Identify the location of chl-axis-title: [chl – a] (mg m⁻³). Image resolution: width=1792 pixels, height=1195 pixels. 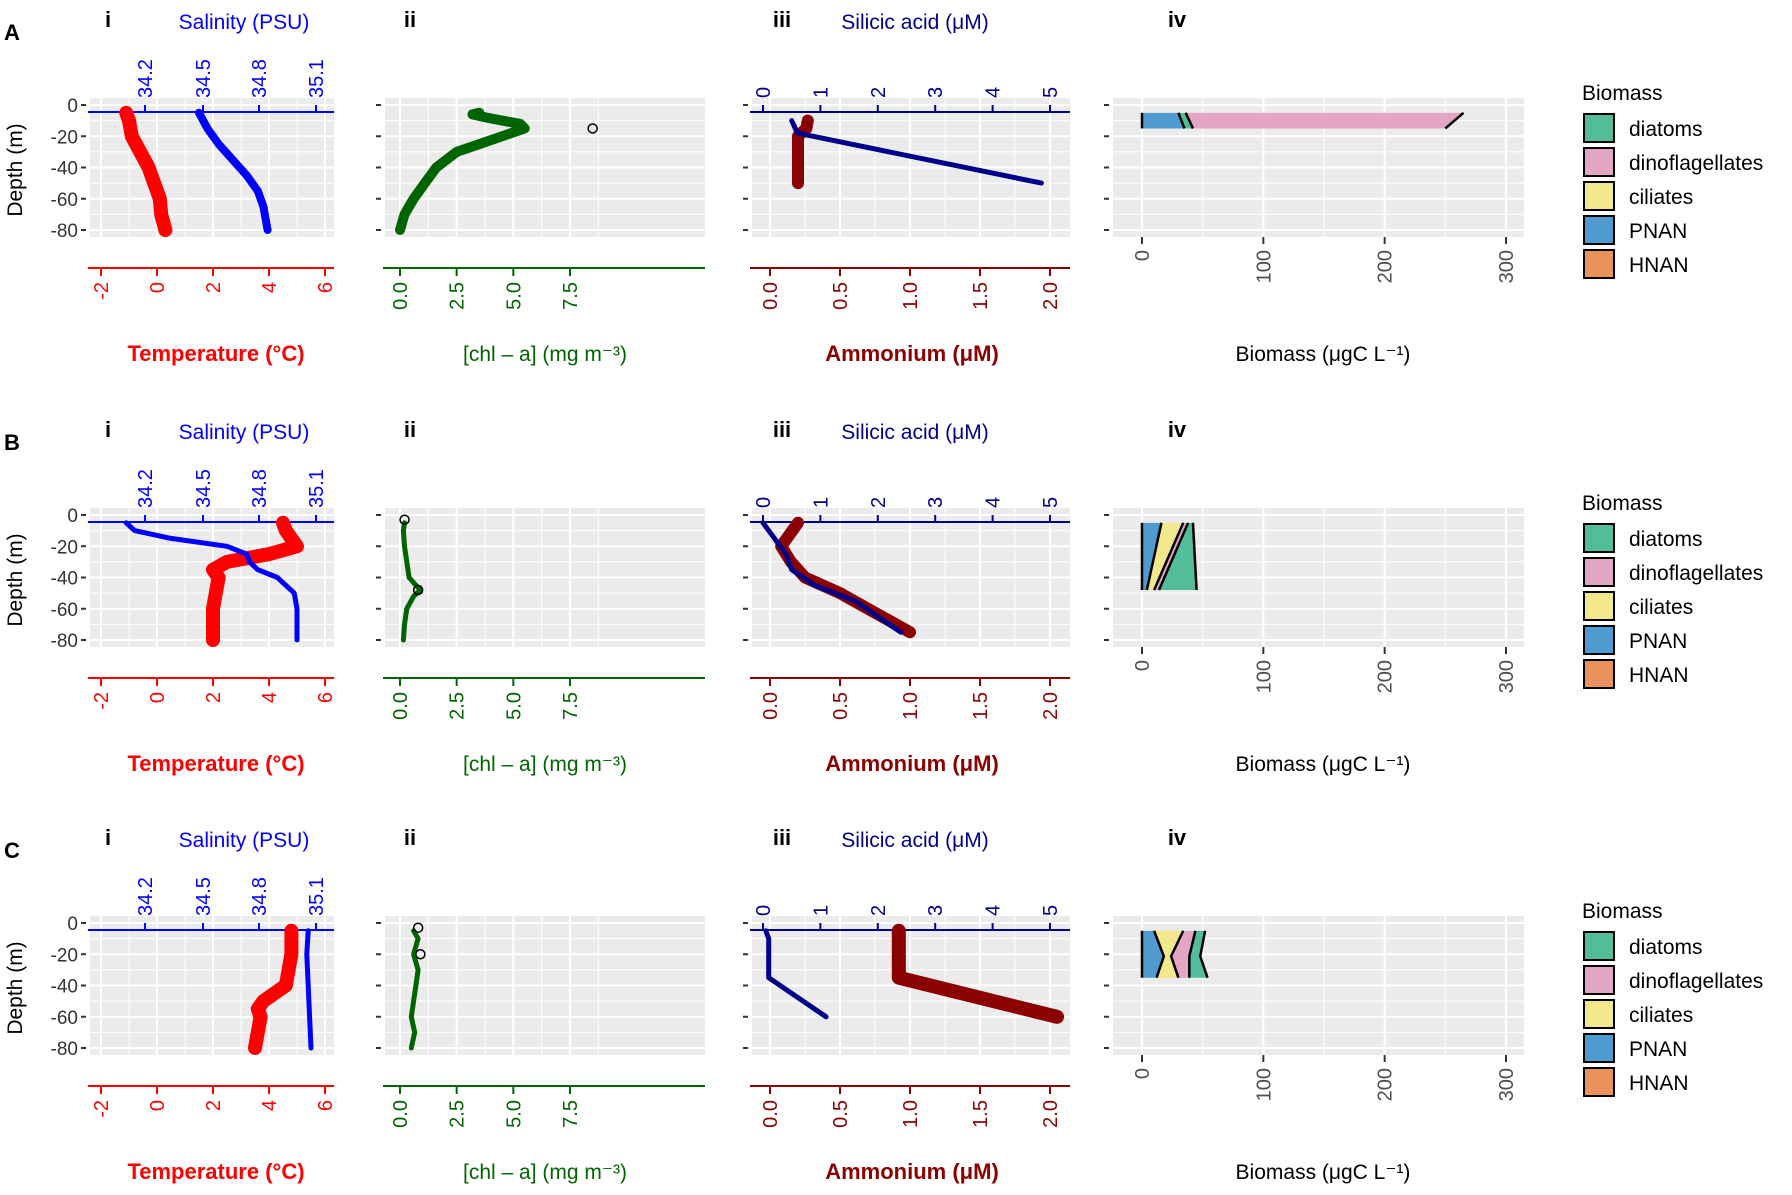
(545, 354).